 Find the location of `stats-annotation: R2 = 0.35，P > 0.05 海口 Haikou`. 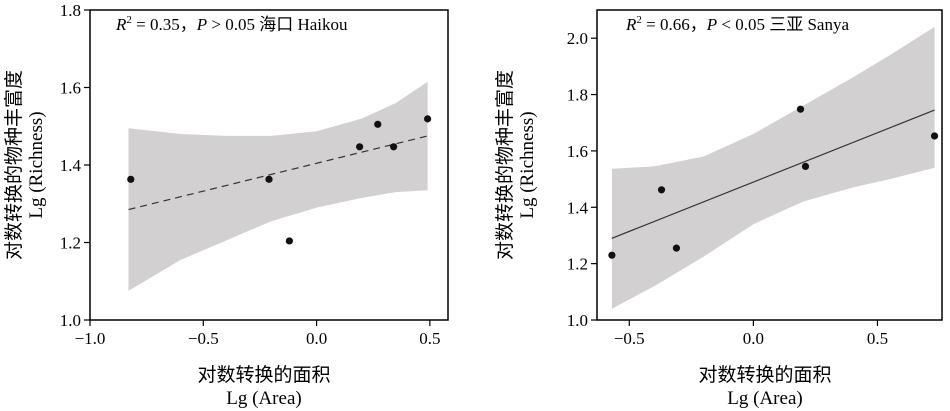

stats-annotation: R2 = 0.35，P > 0.05 海口 Haikou is located at coordinates (231, 24).